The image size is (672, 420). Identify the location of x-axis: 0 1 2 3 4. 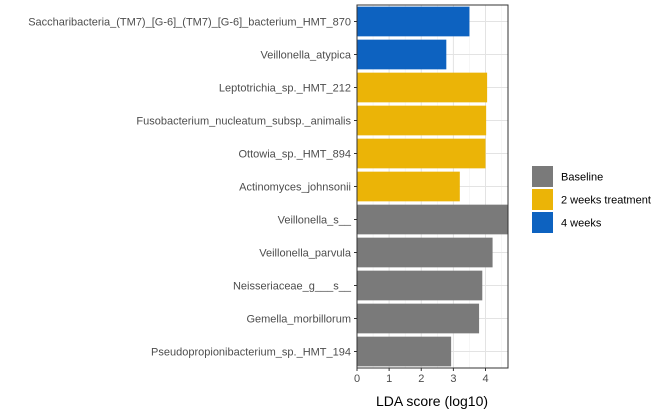
(421, 376).